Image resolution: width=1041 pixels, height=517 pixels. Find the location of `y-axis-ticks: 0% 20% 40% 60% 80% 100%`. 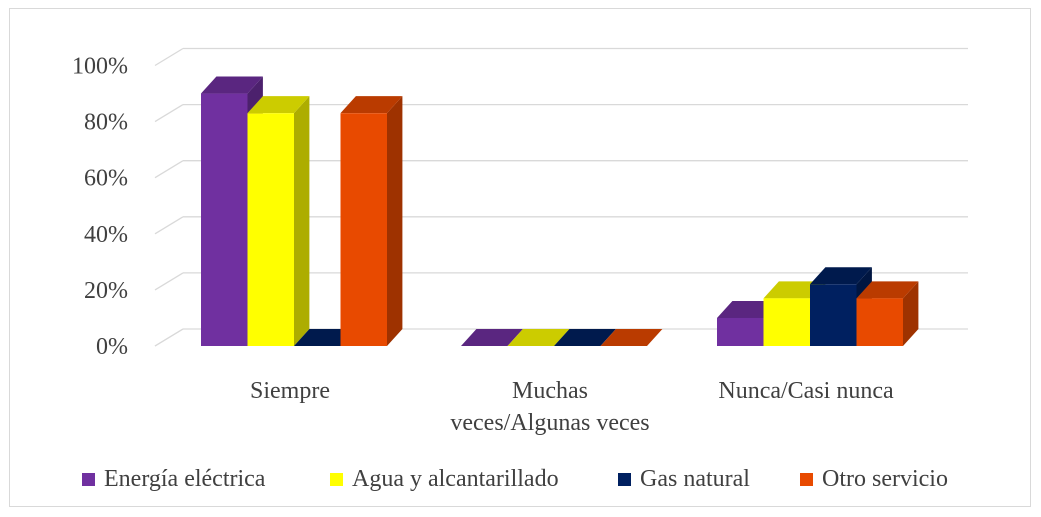

y-axis-ticks: 0% 20% 40% 60% 80% 100% is located at coordinates (100, 207).